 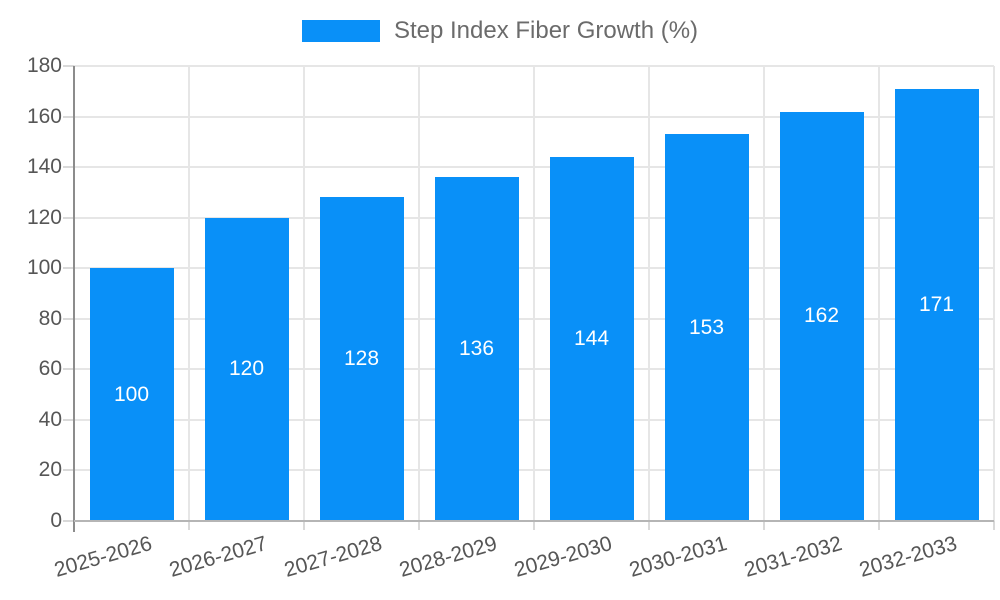 I want to click on y-axis-line, so click(x=74, y=299).